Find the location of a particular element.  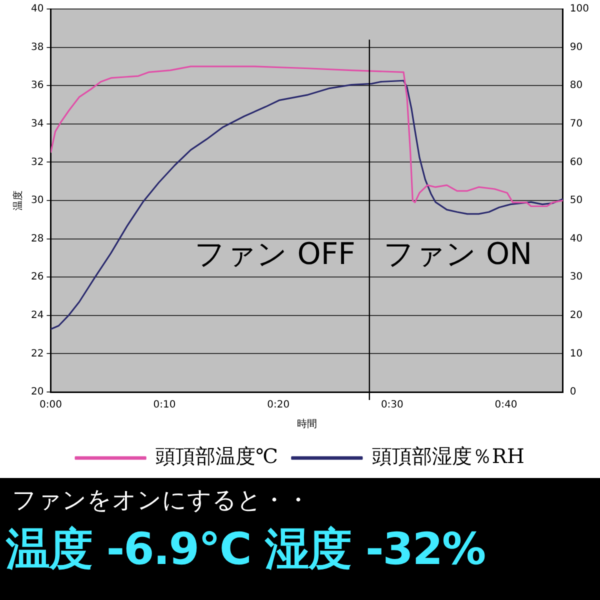

y2-tick-label: 40 is located at coordinates (576, 238).